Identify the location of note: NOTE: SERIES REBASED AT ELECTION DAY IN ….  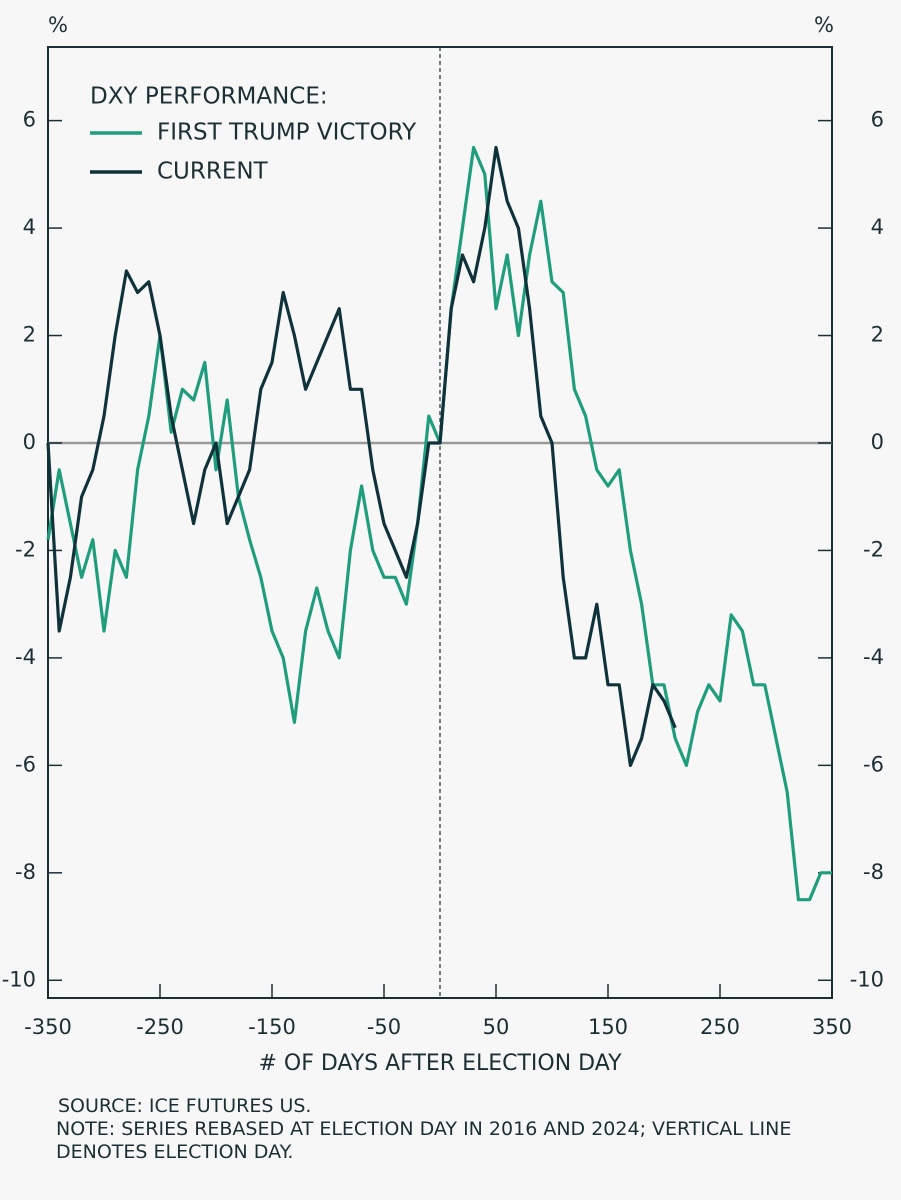
(424, 1140).